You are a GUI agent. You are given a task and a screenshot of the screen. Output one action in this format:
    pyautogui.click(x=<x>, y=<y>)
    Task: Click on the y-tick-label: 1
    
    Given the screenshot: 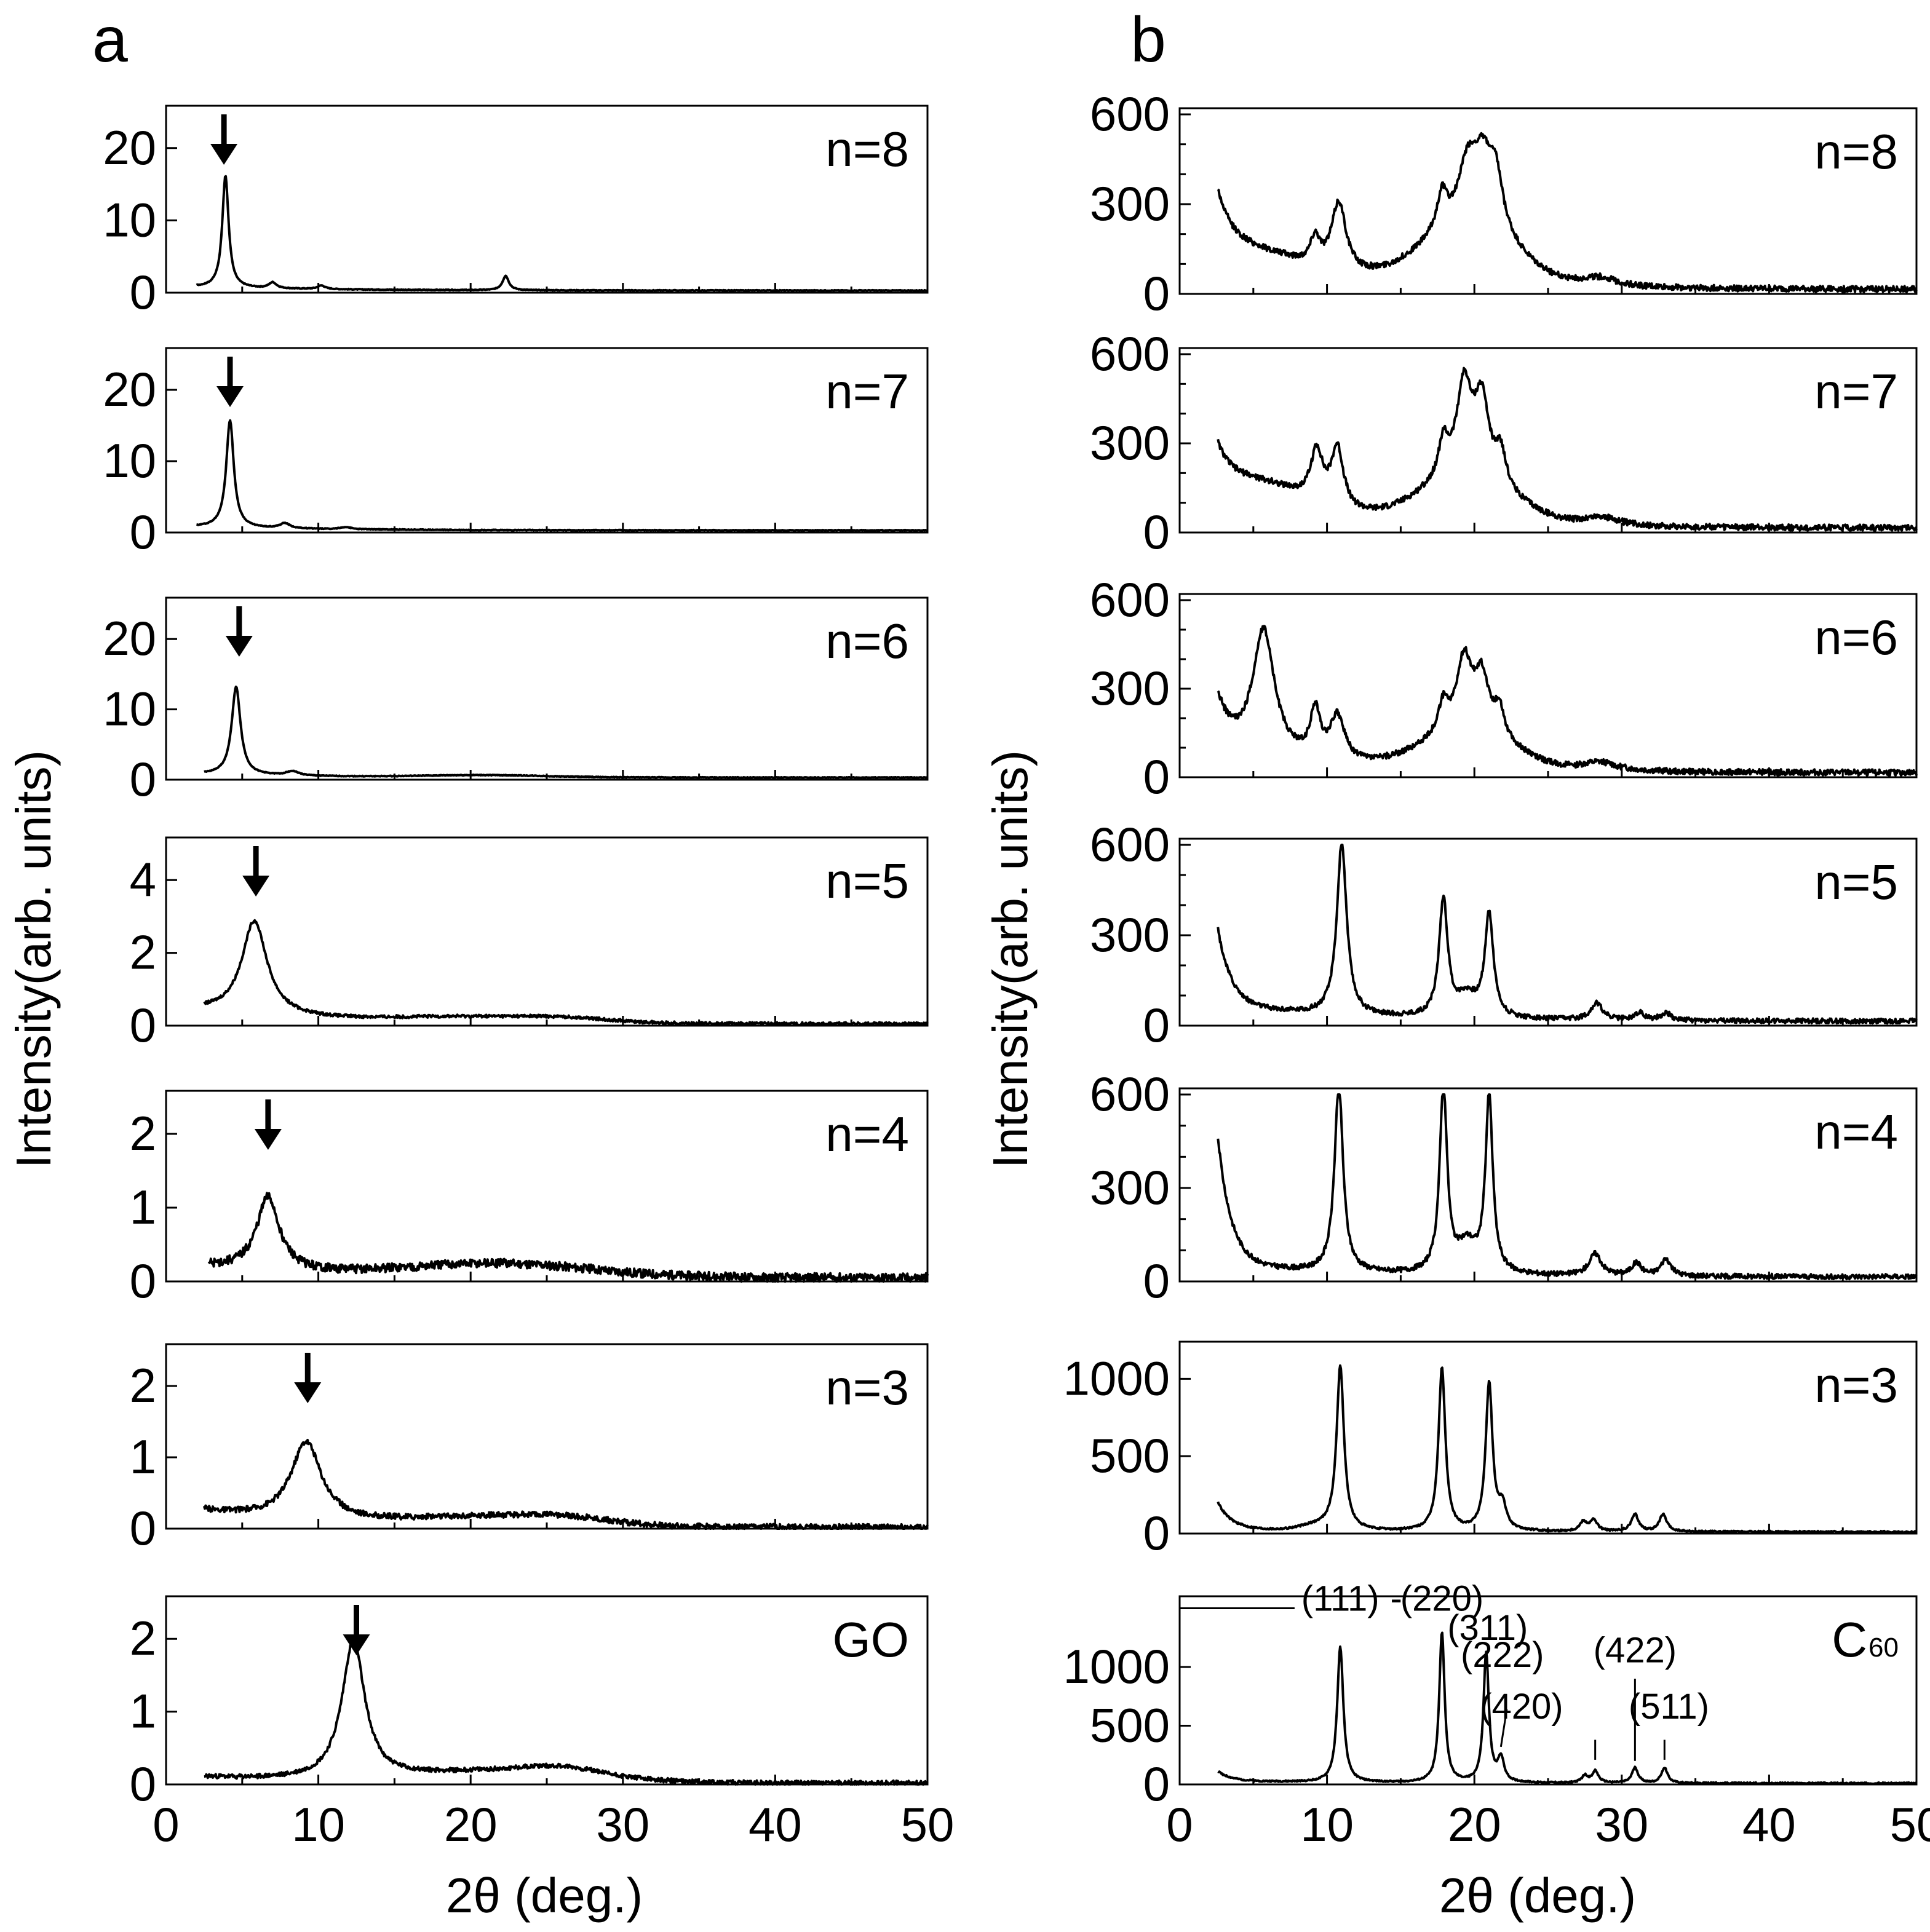 What is the action you would take?
    pyautogui.click(x=143, y=1207)
    